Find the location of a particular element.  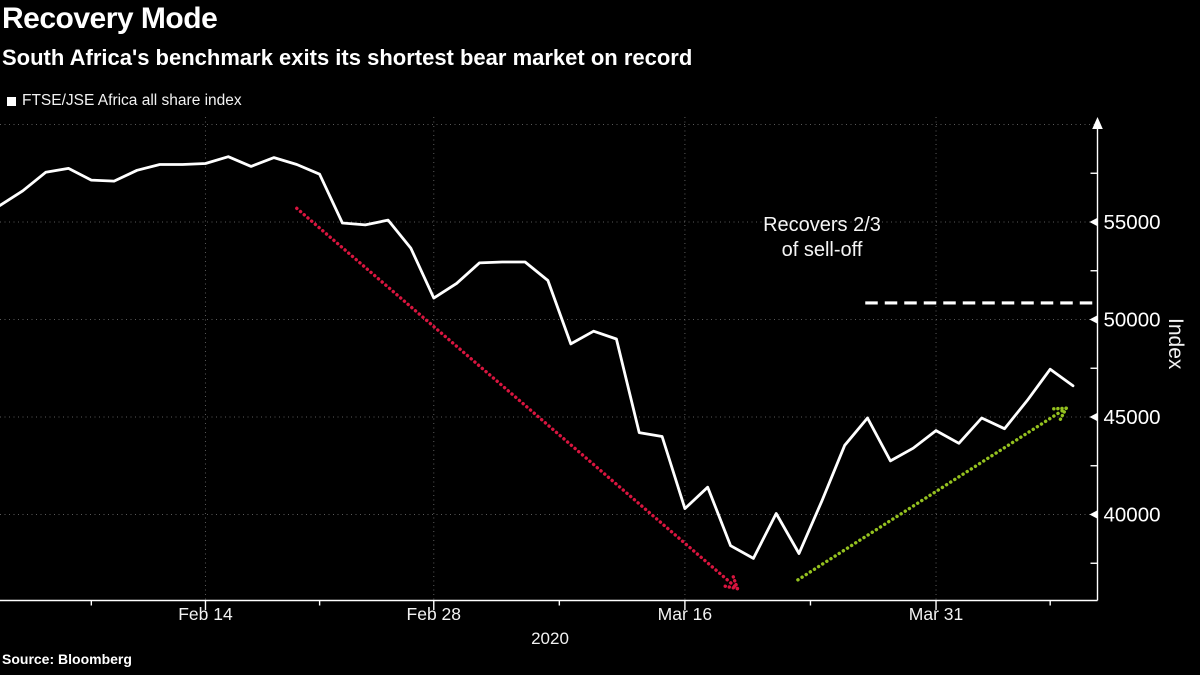

y-tick-label: 55000 is located at coordinates (1132, 222).